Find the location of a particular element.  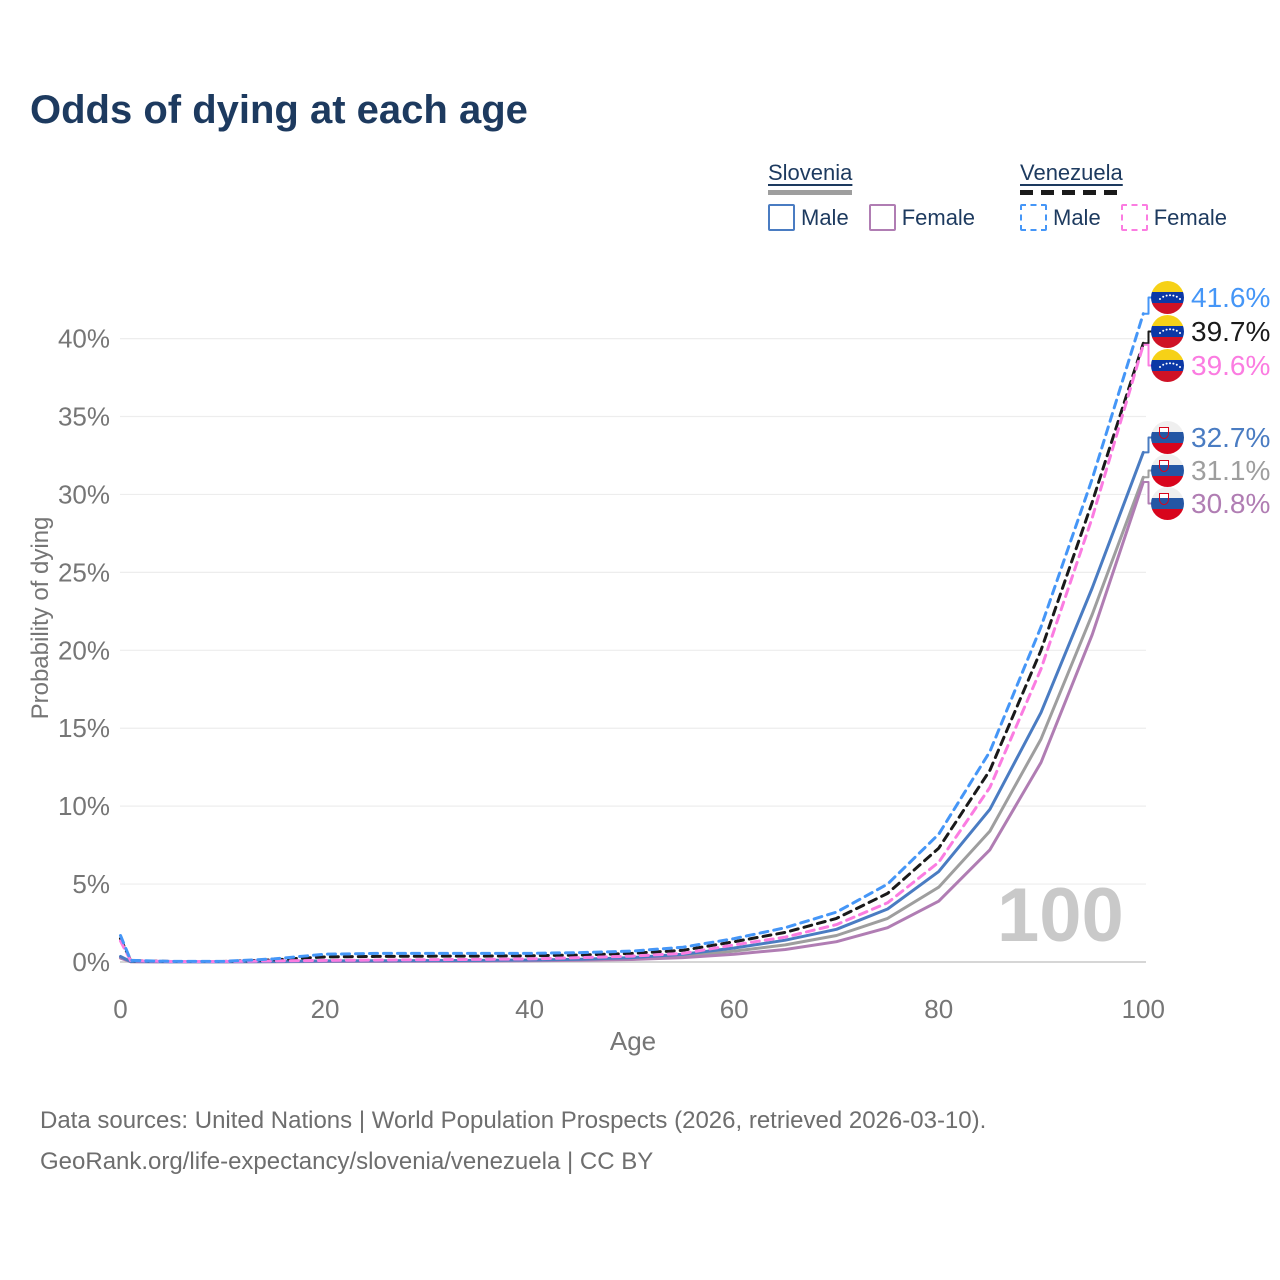

end-label-venezuela-female: 39.6% is located at coordinates (1210, 365).